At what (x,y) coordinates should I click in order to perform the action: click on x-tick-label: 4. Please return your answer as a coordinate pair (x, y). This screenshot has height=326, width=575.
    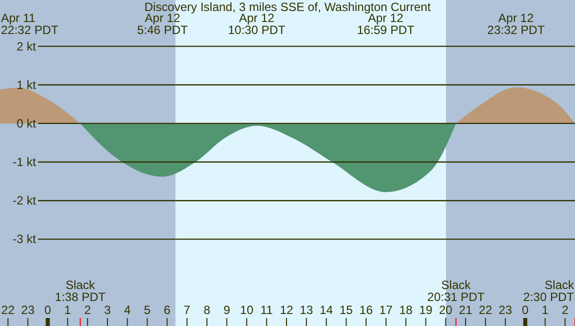
    Looking at the image, I should click on (127, 310).